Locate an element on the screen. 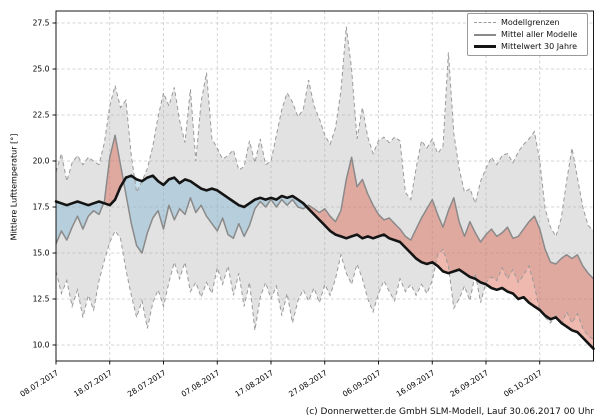 This screenshot has width=600, height=420. svg-text: 28.07.2017 is located at coordinates (147, 383).